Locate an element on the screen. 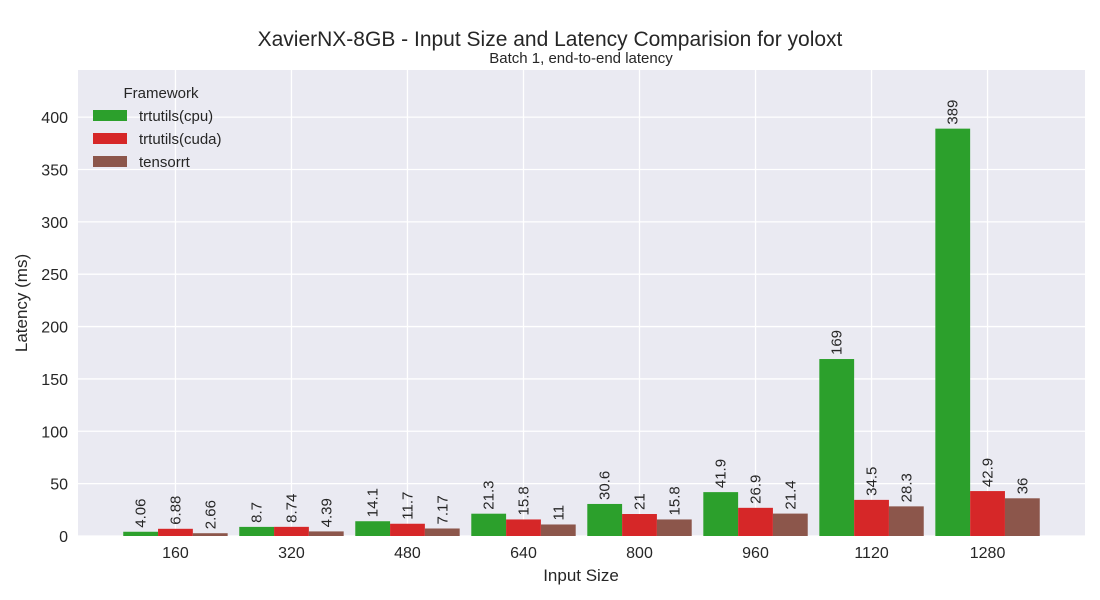  y-axis-label: Latency (ms) is located at coordinates (21, 303).